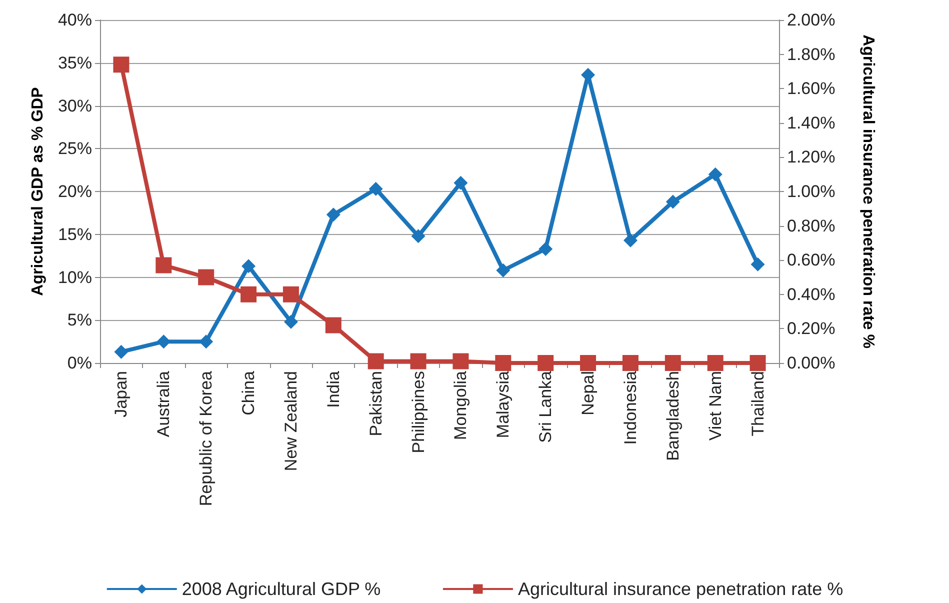 Image resolution: width=949 pixels, height=603 pixels. Describe the element at coordinates (38, 191) in the screenshot. I see `y-axis-title: Agricultural GDP as % GDP` at that location.